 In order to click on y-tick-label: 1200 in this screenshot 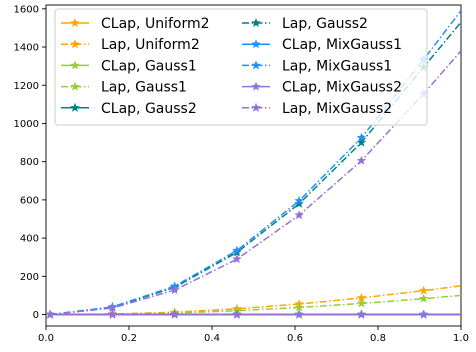, I will do `click(26, 86)`.